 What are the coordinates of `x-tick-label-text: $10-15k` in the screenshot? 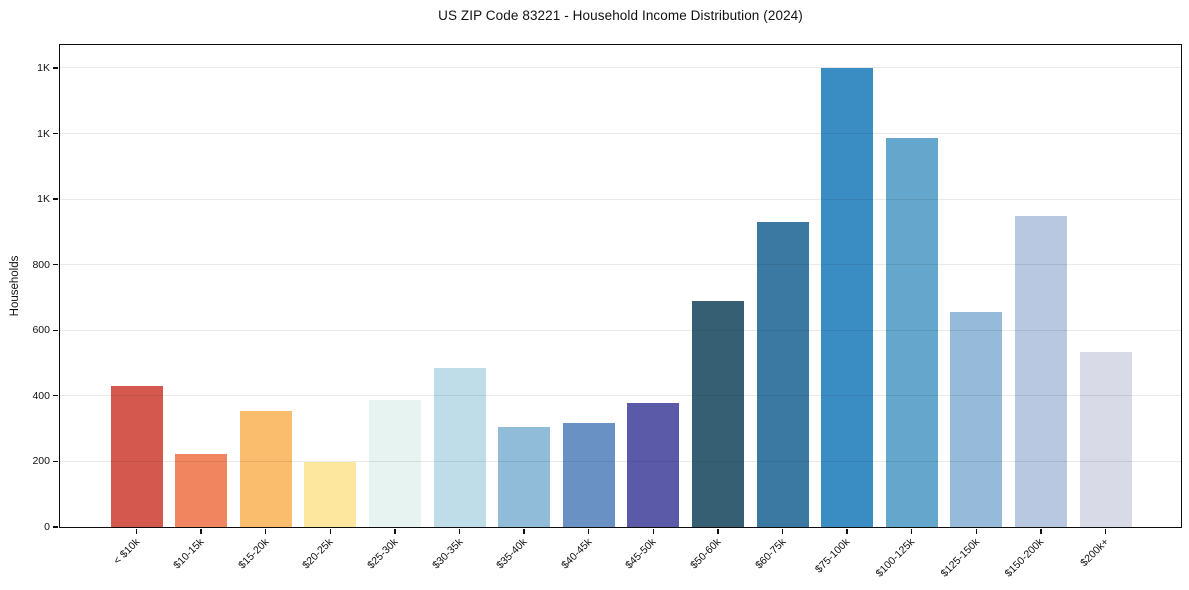 It's located at (189, 554).